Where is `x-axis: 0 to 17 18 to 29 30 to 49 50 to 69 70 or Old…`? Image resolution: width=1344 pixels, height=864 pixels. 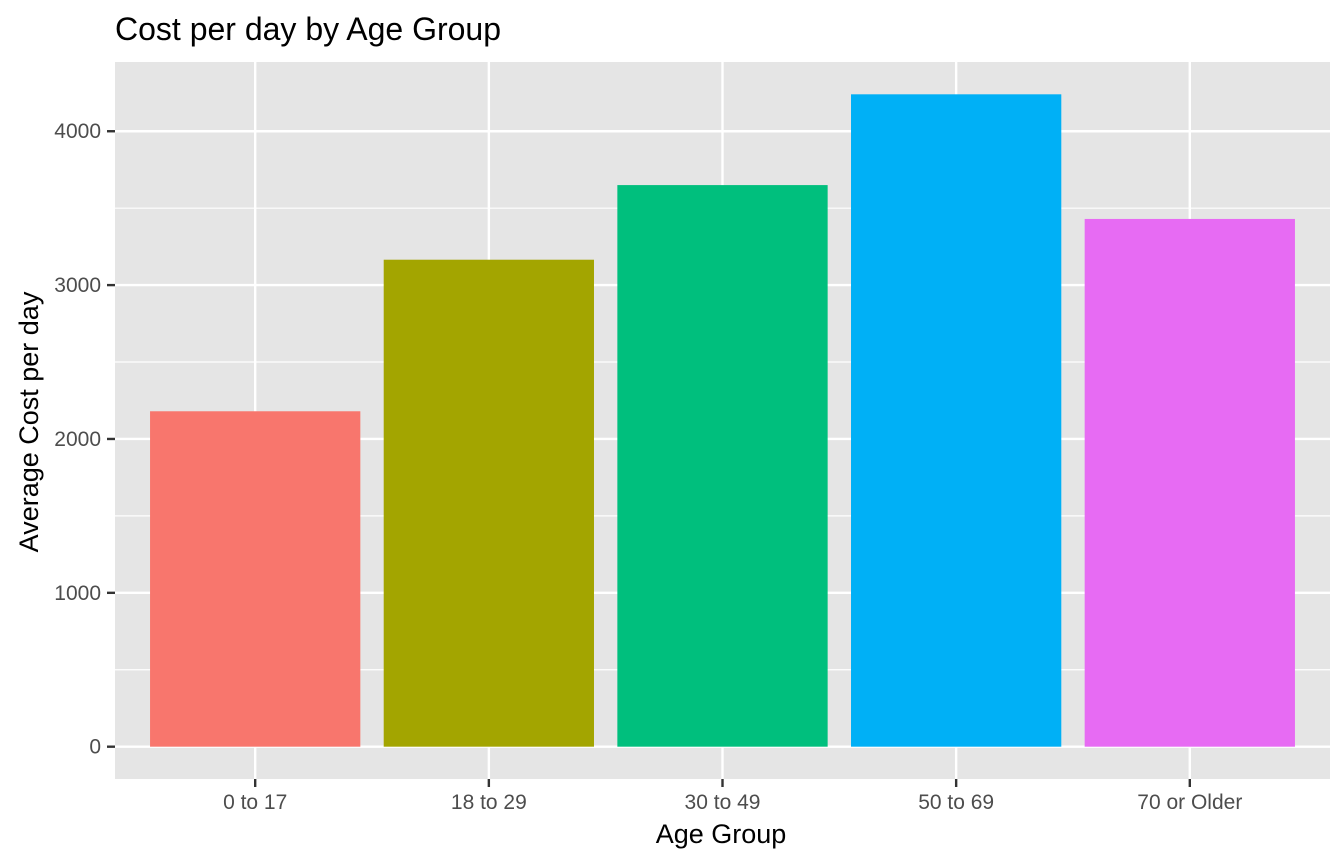
x-axis: 0 to 17 18 to 29 30 to 49 50 to 69 70 or Old… is located at coordinates (732, 796).